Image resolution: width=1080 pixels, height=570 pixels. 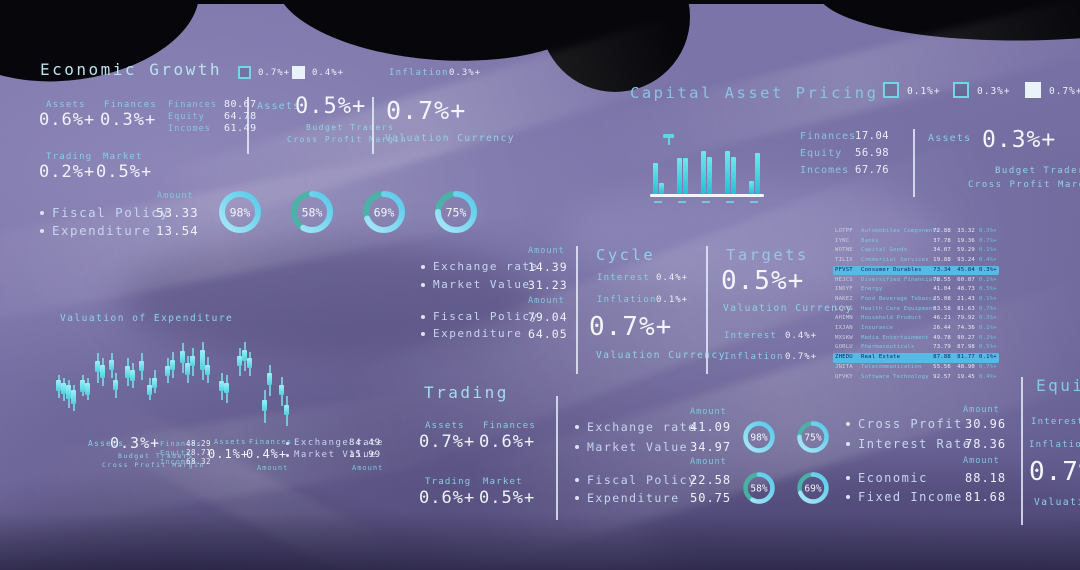 What do you see at coordinates (942, 298) in the screenshot?
I see `sector-cell: 25.08` at bounding box center [942, 298].